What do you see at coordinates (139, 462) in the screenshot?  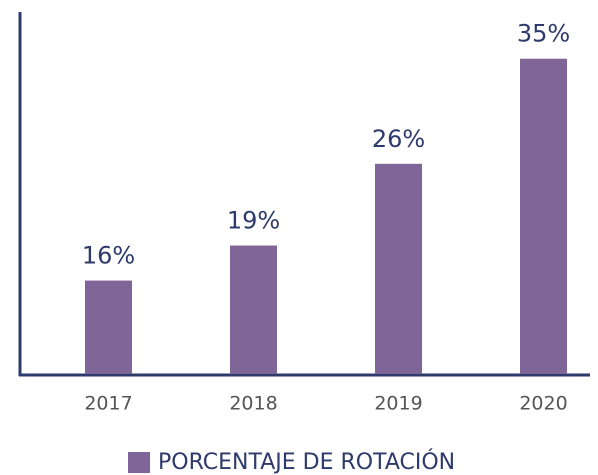 I see `legend-swatch` at bounding box center [139, 462].